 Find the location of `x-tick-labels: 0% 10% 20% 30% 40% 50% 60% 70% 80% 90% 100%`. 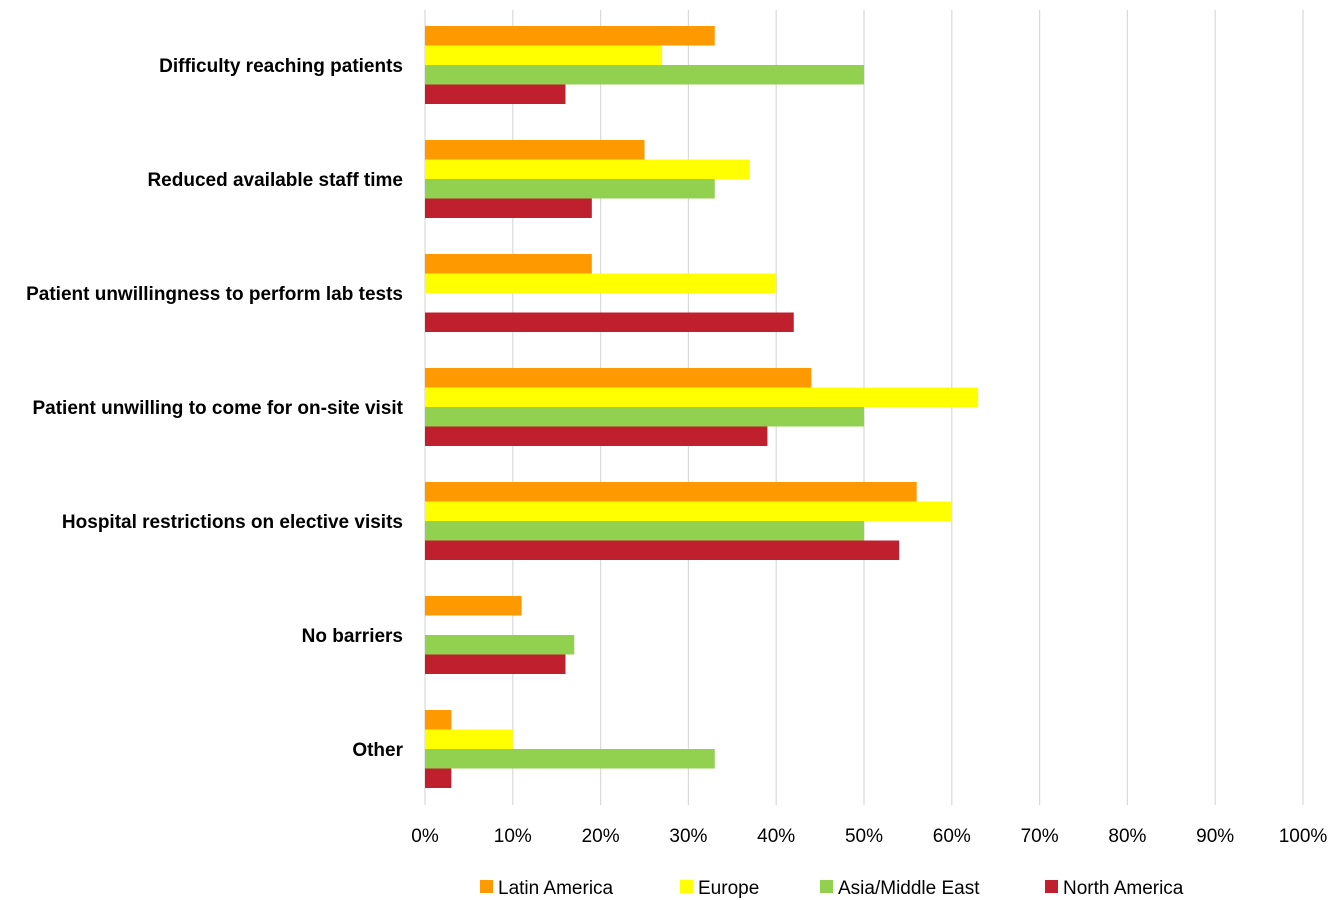

x-tick-labels: 0% 10% 20% 30% 40% 50% 60% 70% 80% 90% 100% is located at coordinates (869, 836).